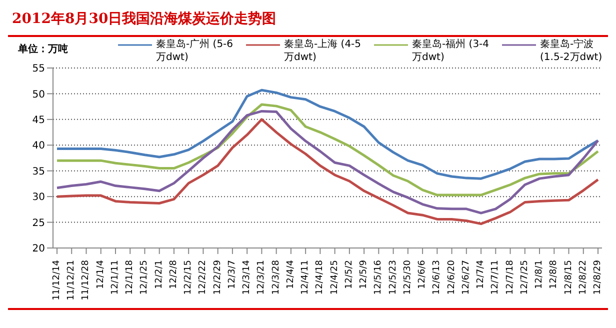  What do you see at coordinates (437, 277) in the screenshot?
I see `x-tick-label: 12/6/13` at bounding box center [437, 277].